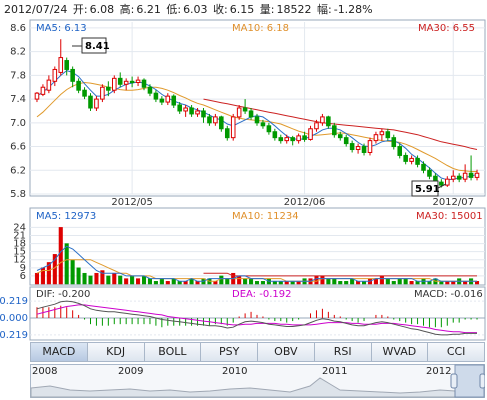 The height and width of the screenshot is (400, 487). I want to click on quote-date: 2012/07/24, so click(36, 9).